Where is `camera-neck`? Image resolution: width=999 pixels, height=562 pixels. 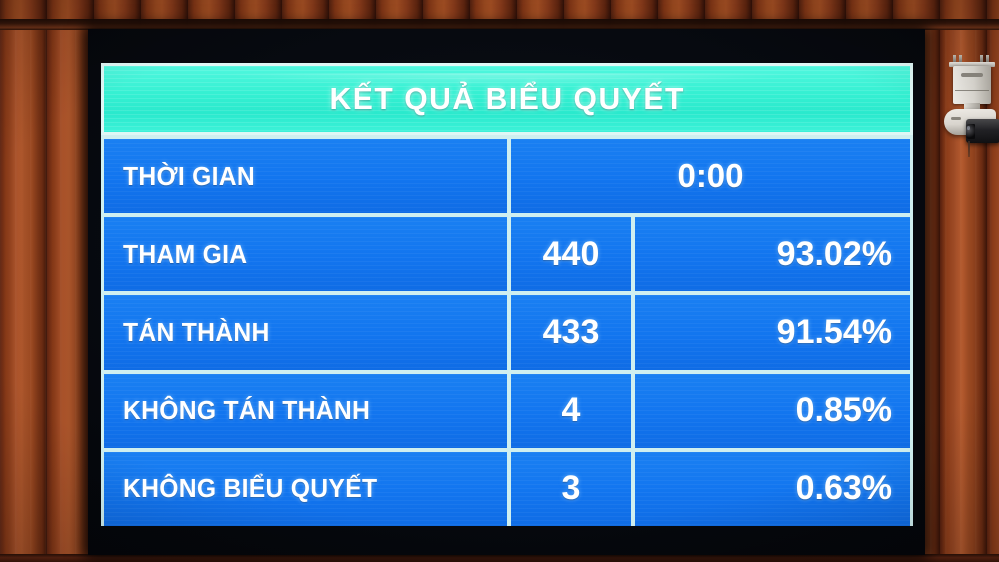 camera-neck is located at coordinates (972, 107).